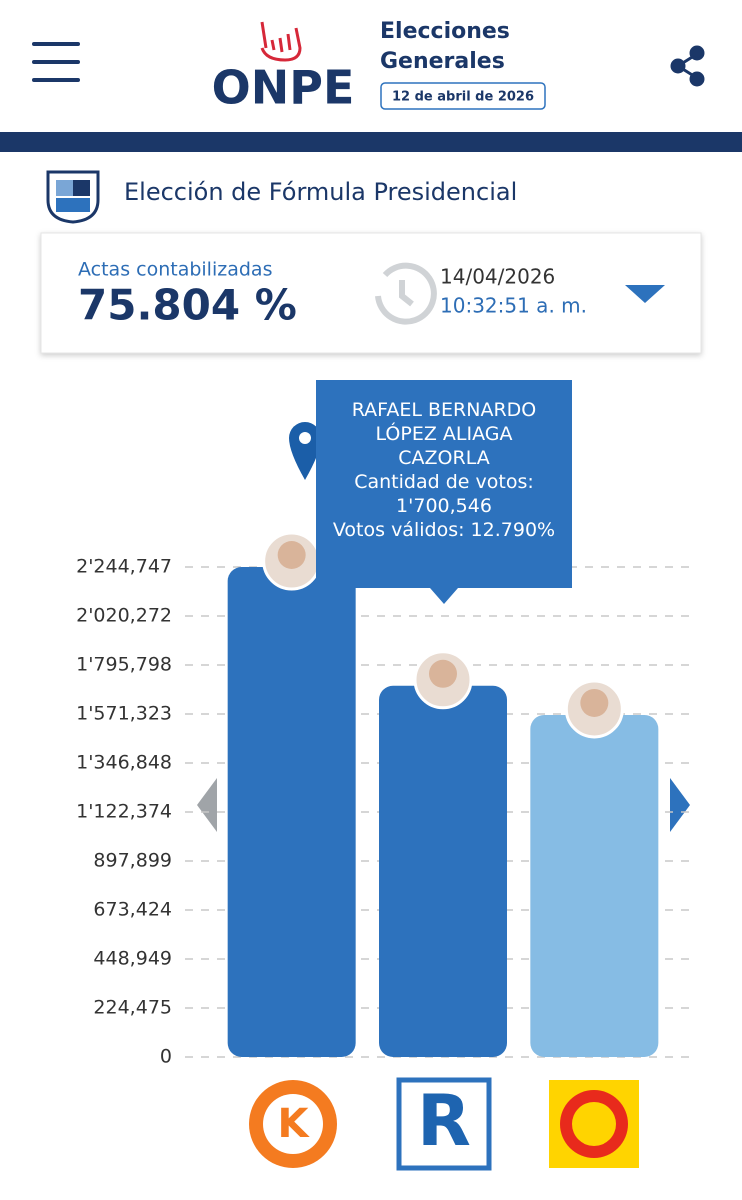 The image size is (742, 1200). What do you see at coordinates (445, 31) in the screenshot?
I see `header-line: Elecciones` at bounding box center [445, 31].